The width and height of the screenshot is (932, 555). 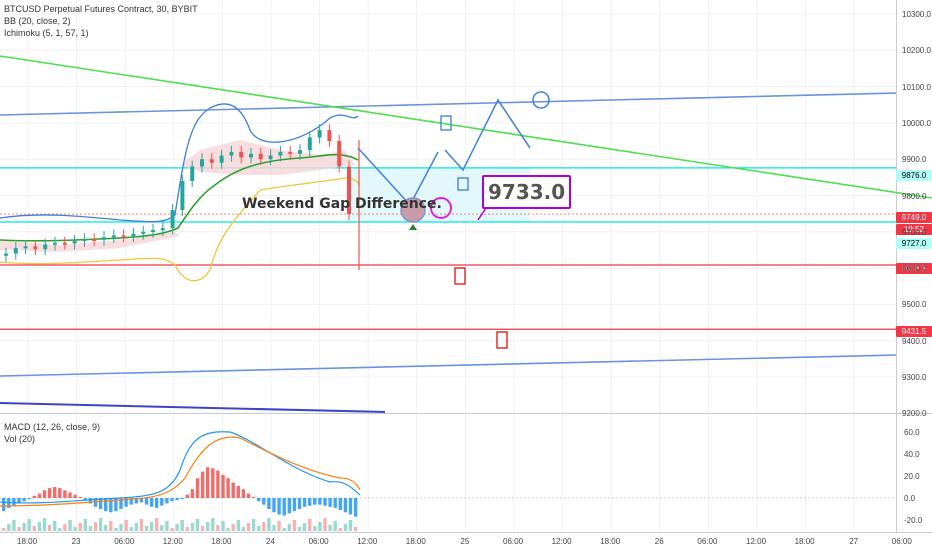 I want to click on x-tick-label: 06:00, so click(x=513, y=541).